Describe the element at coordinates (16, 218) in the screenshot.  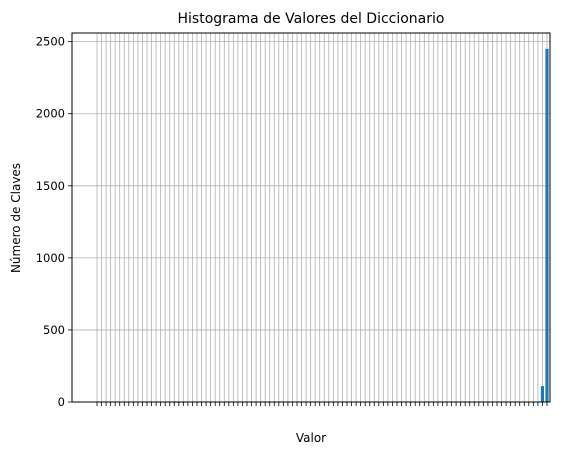
I see `y-axis-label: Número de Claves` at that location.